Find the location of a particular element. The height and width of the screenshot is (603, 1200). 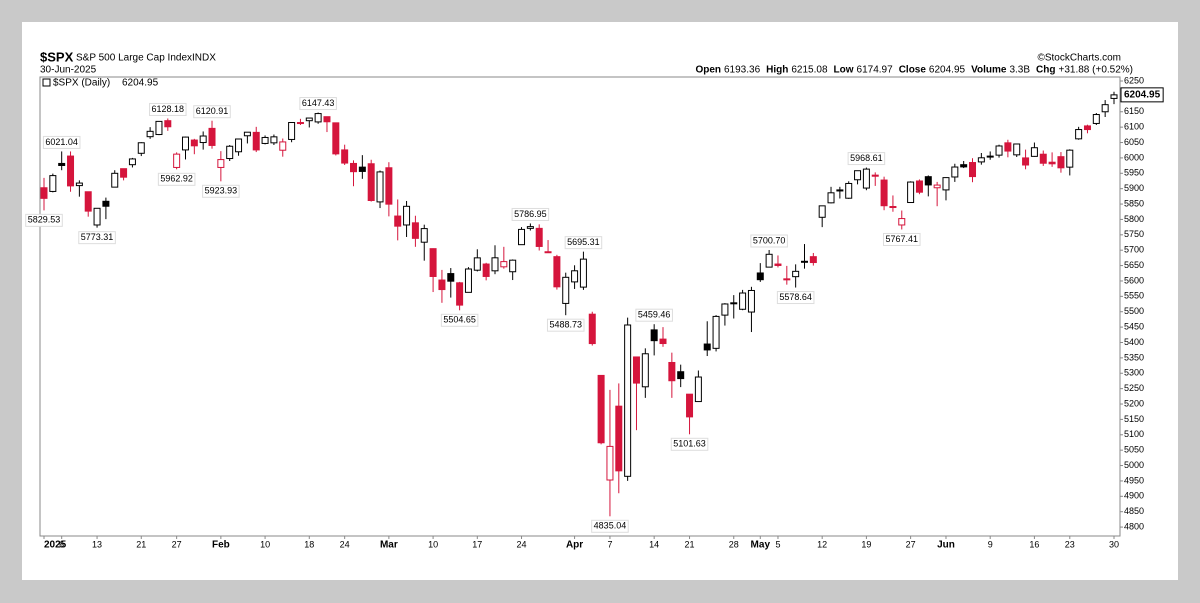

price-annotation: 5773.31 is located at coordinates (97, 237).